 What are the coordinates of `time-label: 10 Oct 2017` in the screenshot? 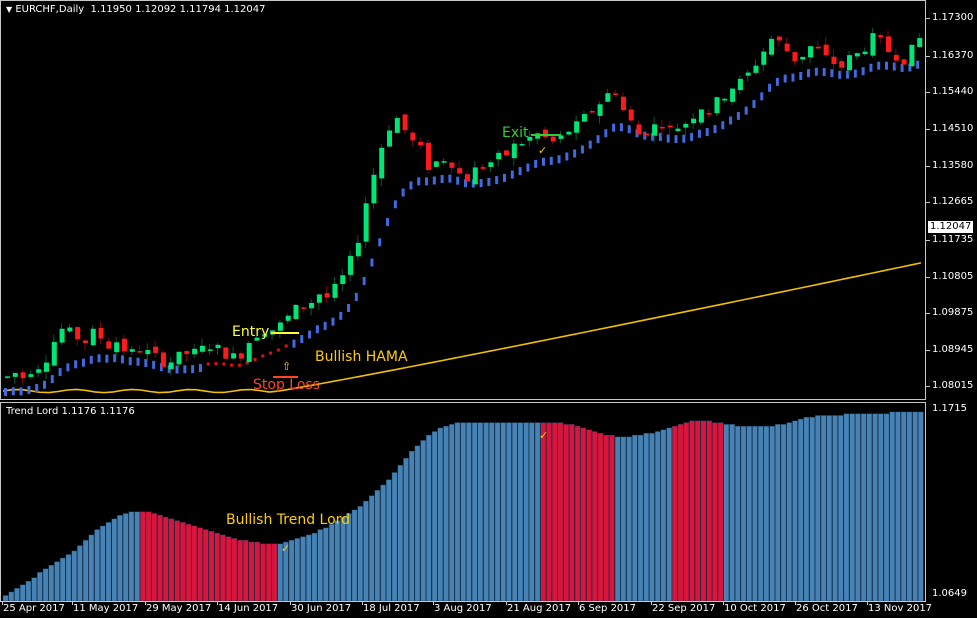 It's located at (755, 608).